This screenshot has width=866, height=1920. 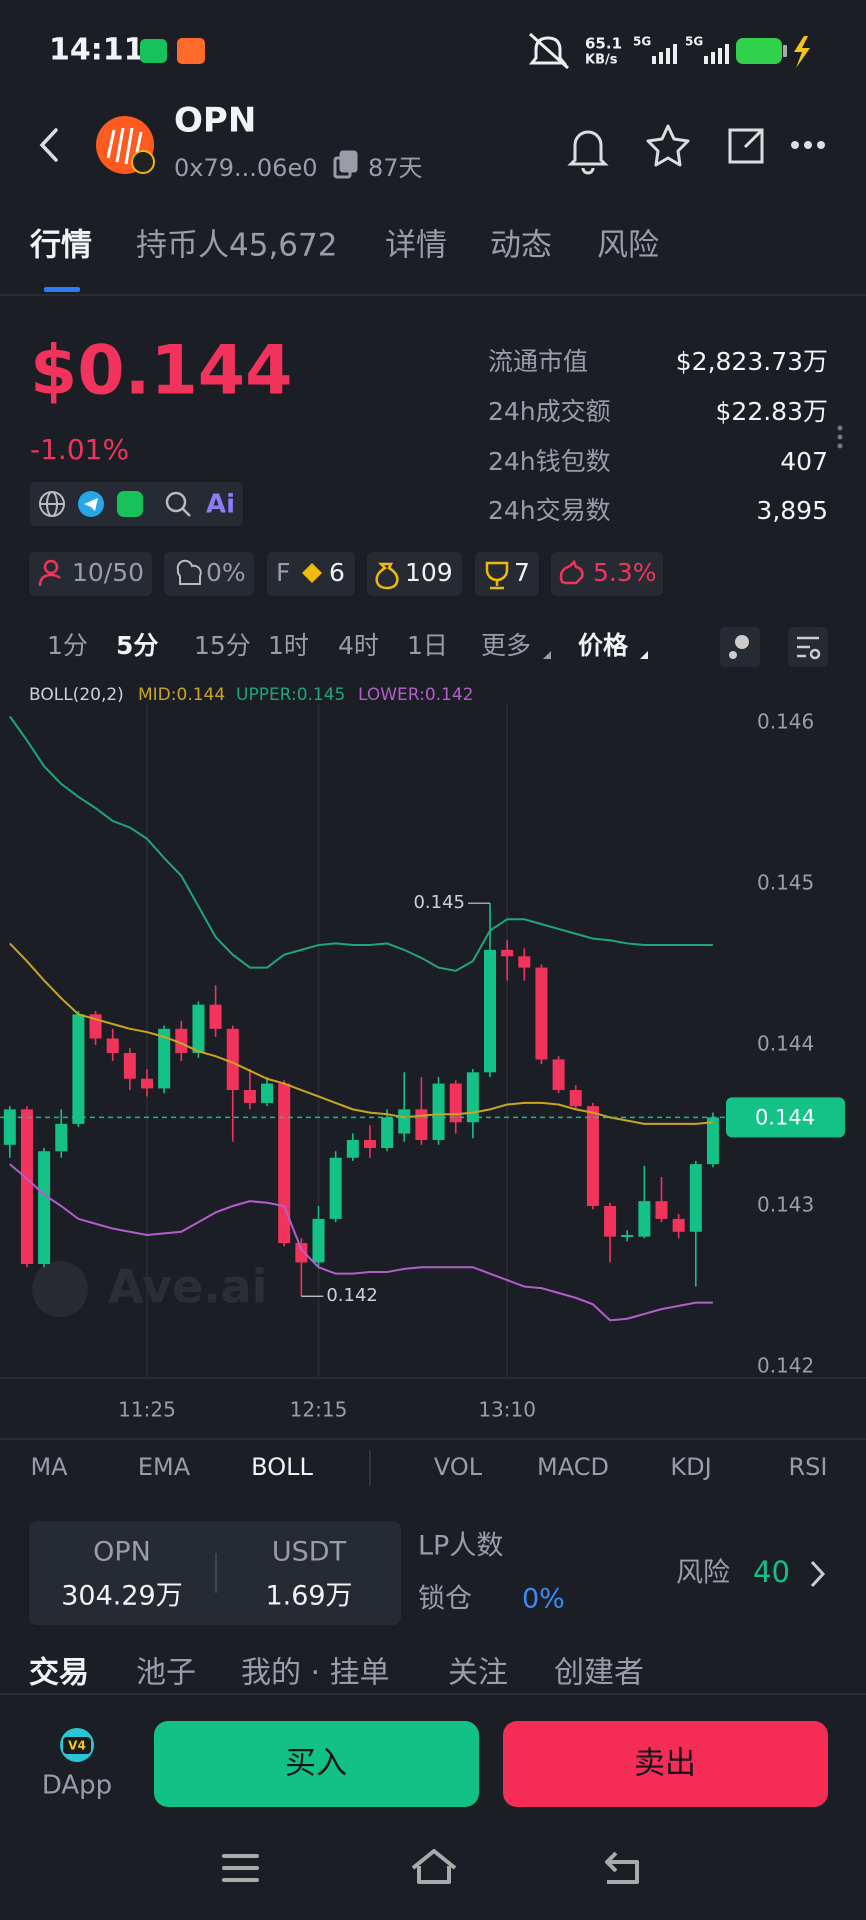 I want to click on indicator-tab: RSI, so click(x=808, y=1467).